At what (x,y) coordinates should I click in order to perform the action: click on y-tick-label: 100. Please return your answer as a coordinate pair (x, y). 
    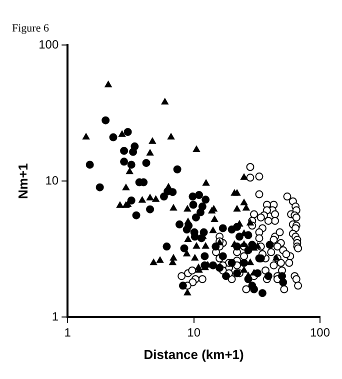
    Looking at the image, I should click on (48, 45).